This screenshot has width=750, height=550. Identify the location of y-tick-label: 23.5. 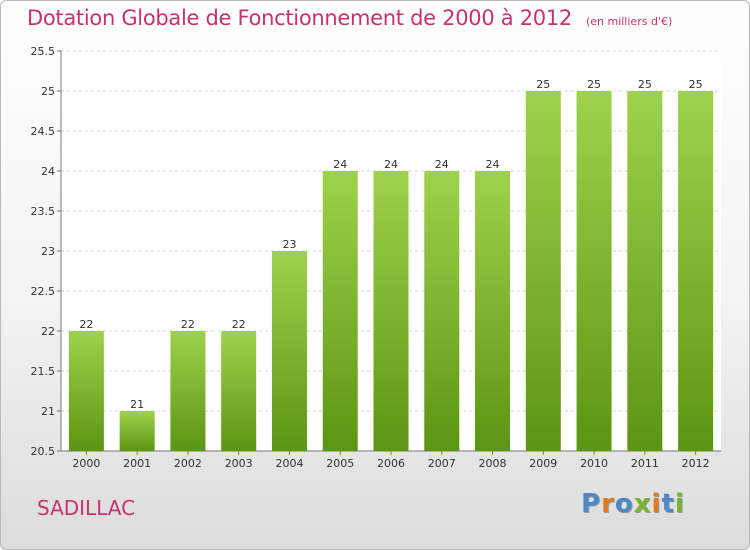
(43, 211).